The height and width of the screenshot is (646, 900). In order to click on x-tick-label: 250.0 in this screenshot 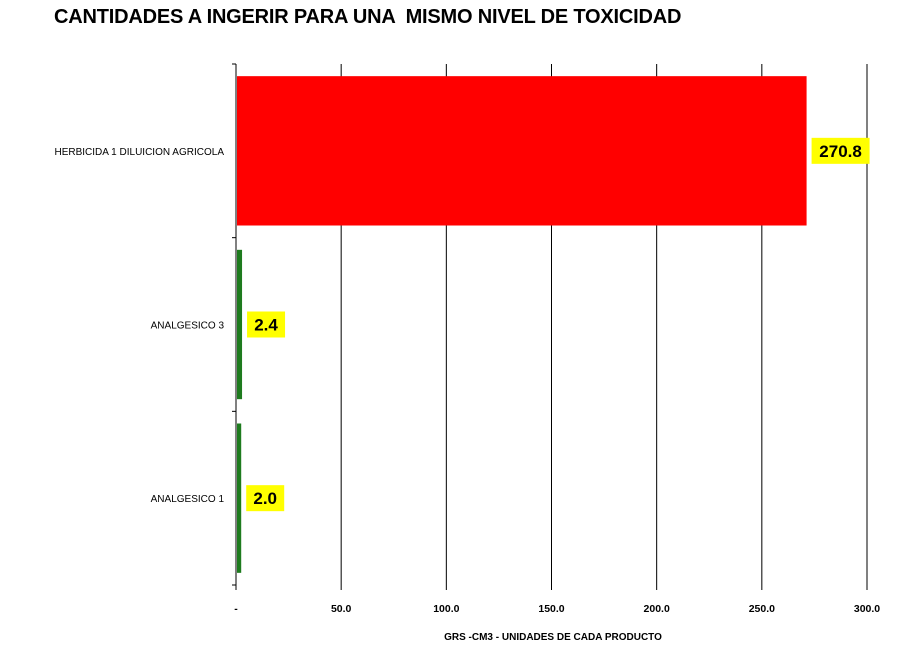, I will do `click(762, 609)`.